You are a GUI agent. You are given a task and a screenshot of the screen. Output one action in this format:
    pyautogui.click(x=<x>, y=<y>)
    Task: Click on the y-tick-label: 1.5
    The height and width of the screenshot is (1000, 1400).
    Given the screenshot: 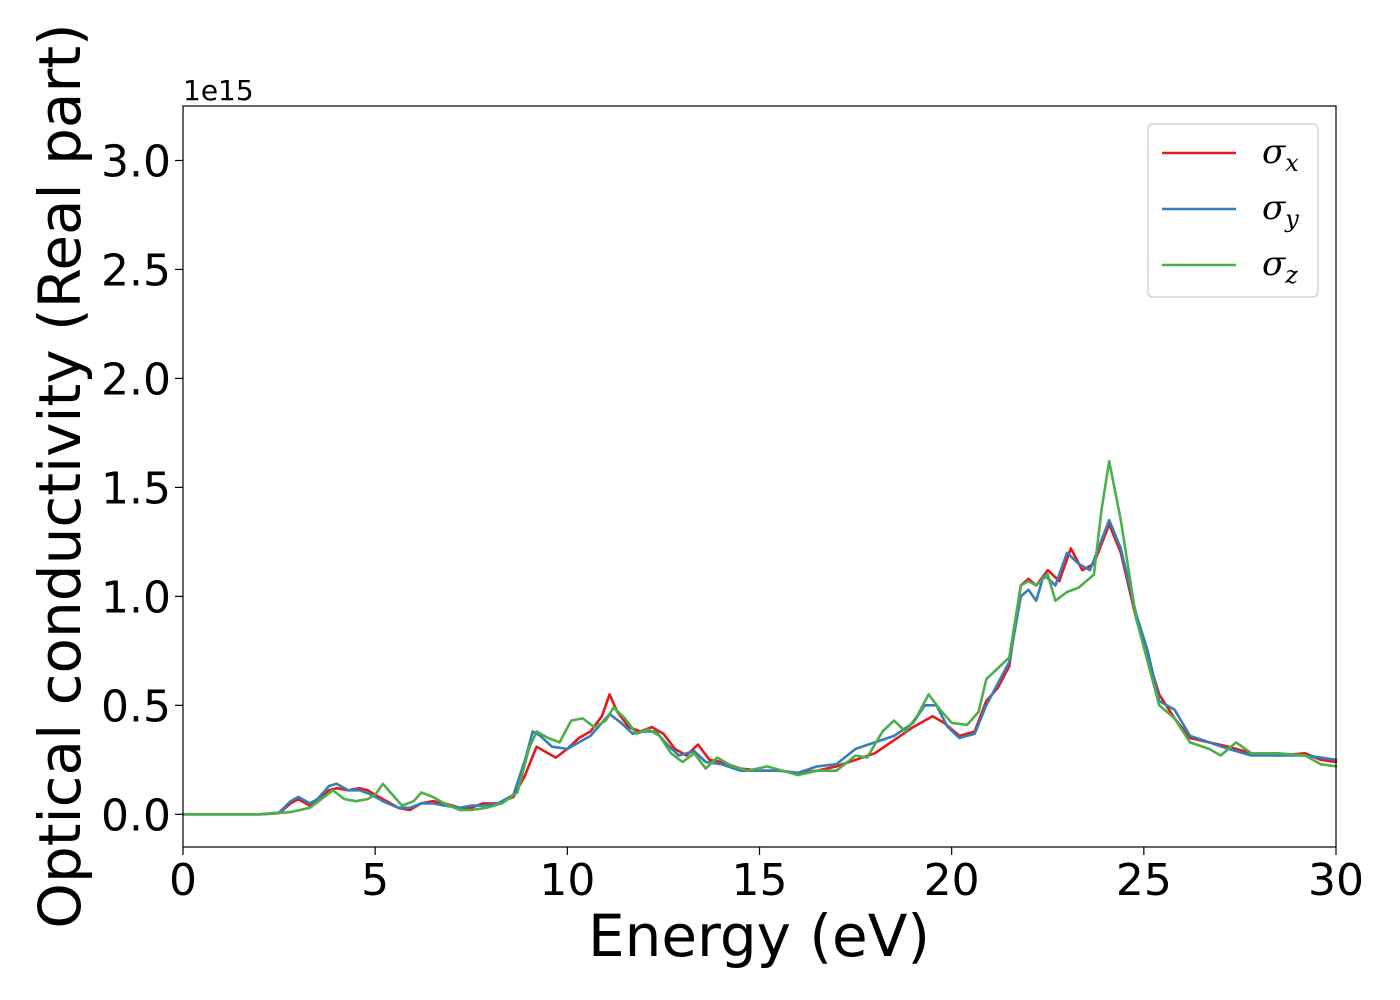 What is the action you would take?
    pyautogui.click(x=136, y=488)
    